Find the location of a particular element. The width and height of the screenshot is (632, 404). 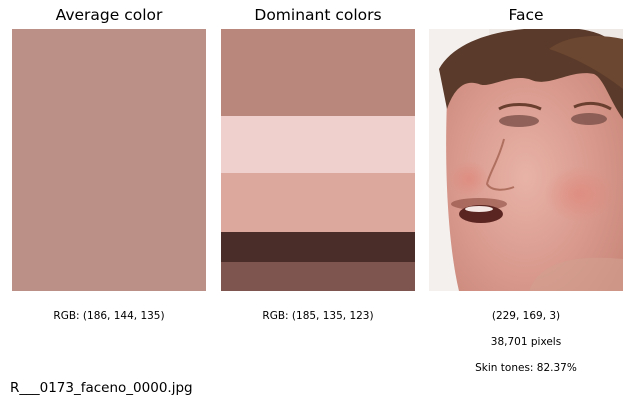

average-color-rgb-label: RGB: (186, 144, 135) is located at coordinates (109, 316).